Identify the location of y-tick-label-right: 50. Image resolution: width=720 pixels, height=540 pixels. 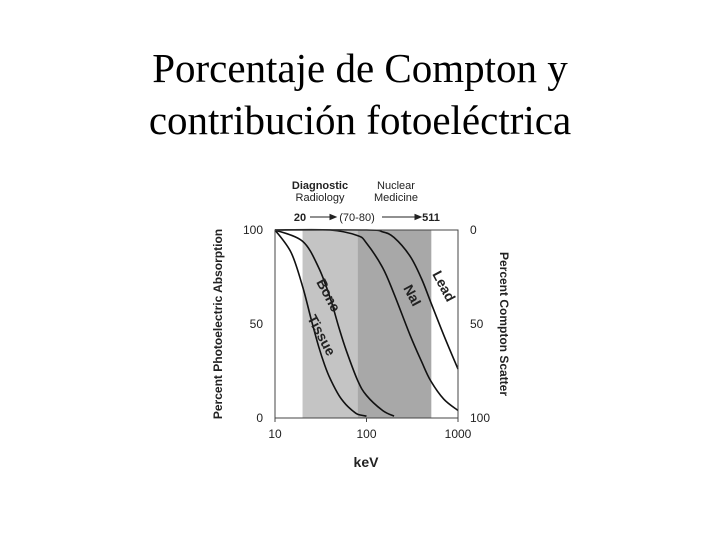
(477, 324).